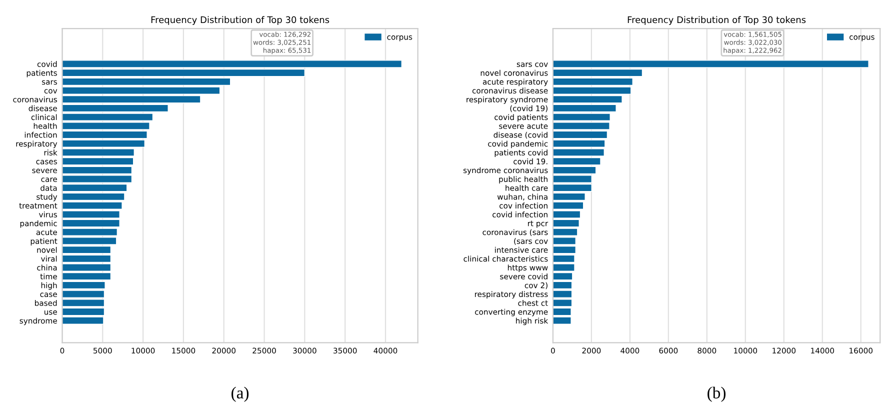  Describe the element at coordinates (717, 394) in the screenshot. I see `text: (b)` at that location.